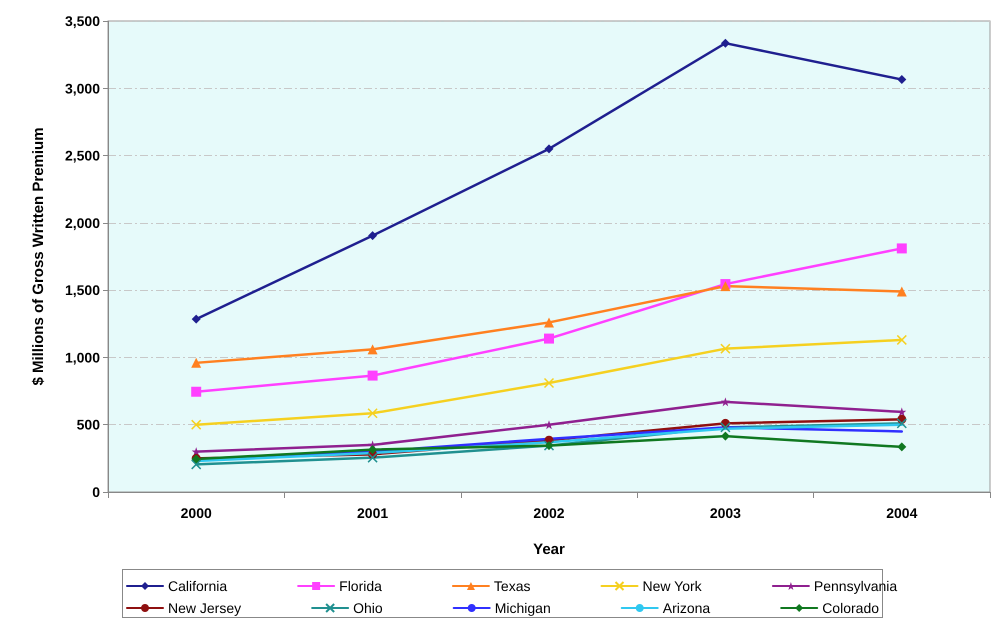 The width and height of the screenshot is (1000, 630). I want to click on legend-label: Ohio, so click(368, 608).